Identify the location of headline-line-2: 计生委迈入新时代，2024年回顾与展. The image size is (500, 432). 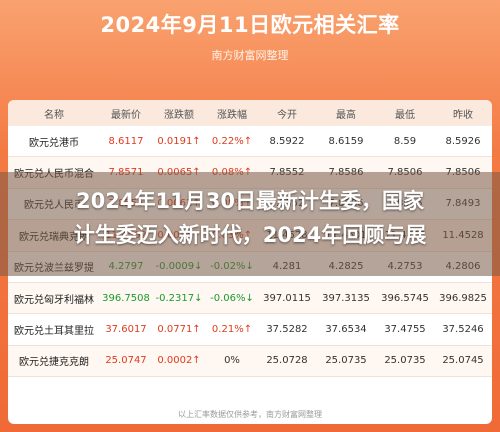
(250, 235).